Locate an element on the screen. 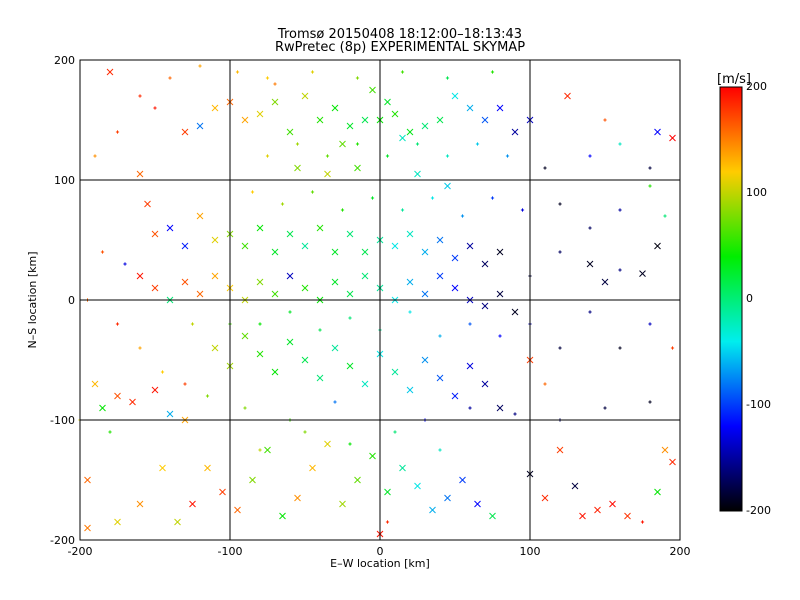 Image resolution: width=800 pixels, height=600 pixels. colorbar-tick-label: -100 is located at coordinates (758, 404).